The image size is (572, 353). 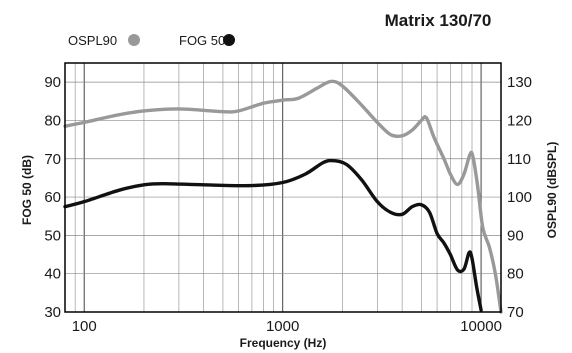 I want to click on y-tick-left-label: 60, so click(x=52, y=197).